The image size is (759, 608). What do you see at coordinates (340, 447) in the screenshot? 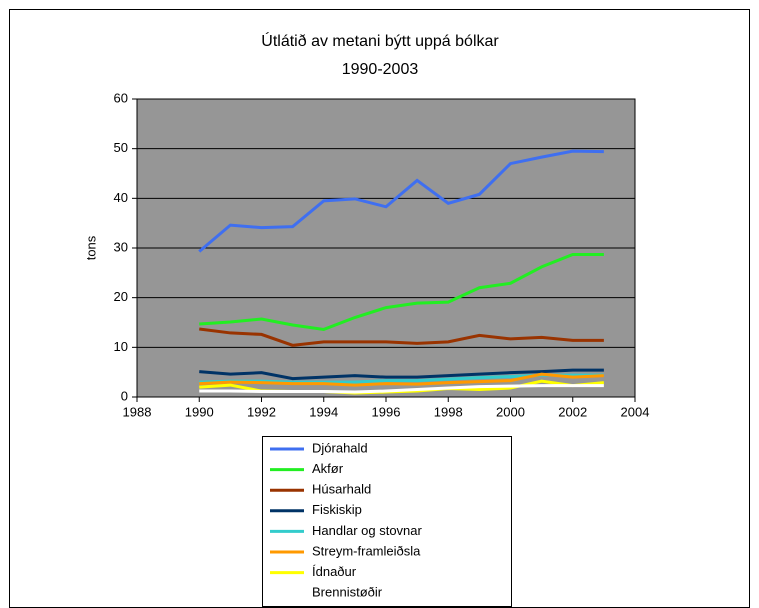
I see `legend-label: Djórahald` at bounding box center [340, 447].